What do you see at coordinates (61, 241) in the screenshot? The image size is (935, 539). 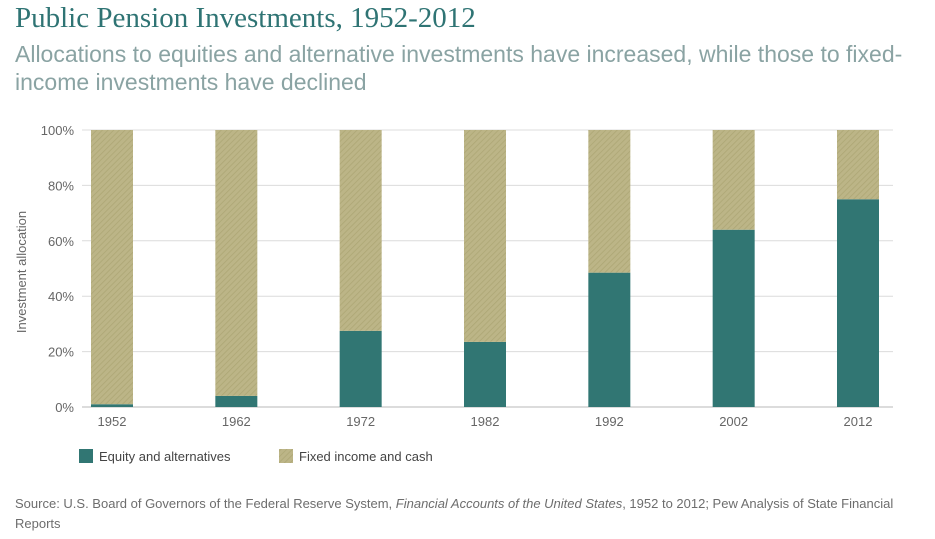 I see `y-tick-label: 60%` at bounding box center [61, 241].